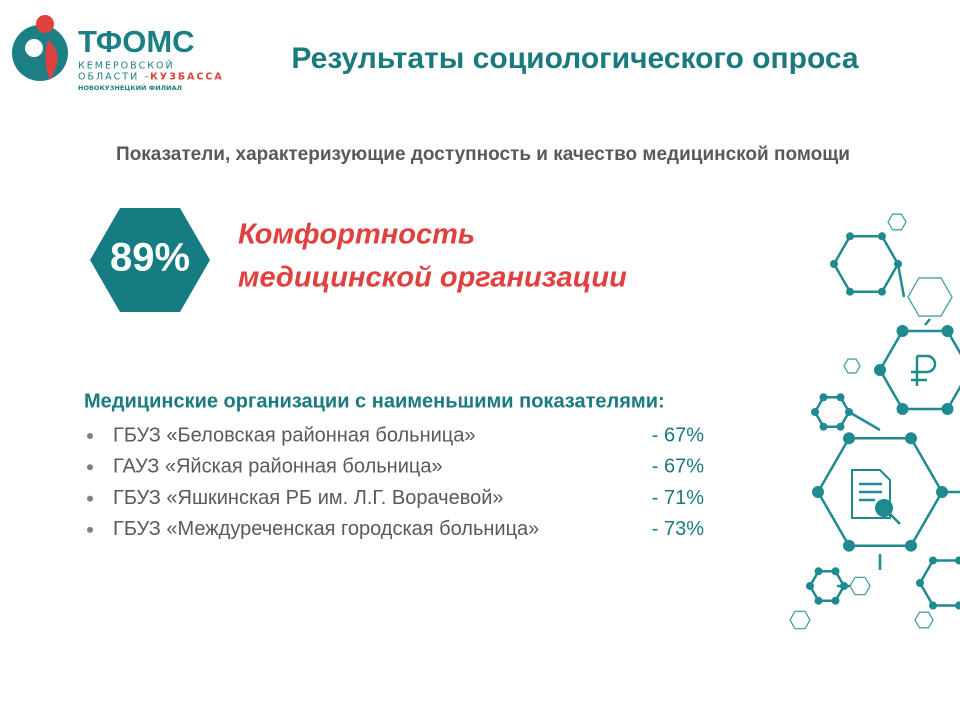  What do you see at coordinates (432, 278) in the screenshot?
I see `metric-label: медицинской организации` at bounding box center [432, 278].